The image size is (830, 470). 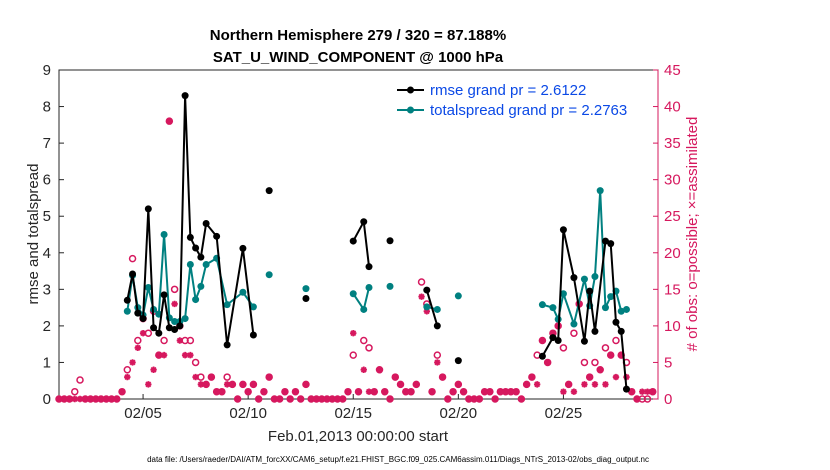 What do you see at coordinates (47, 253) in the screenshot?
I see `y-left-tick-label: 4` at bounding box center [47, 253].